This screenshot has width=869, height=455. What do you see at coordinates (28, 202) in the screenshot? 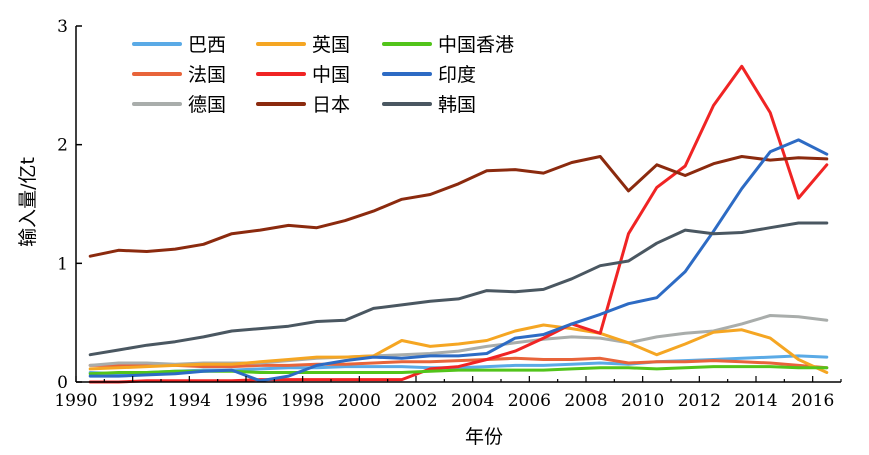
I see `y-axis-title: 输入量/亿t` at bounding box center [28, 202].